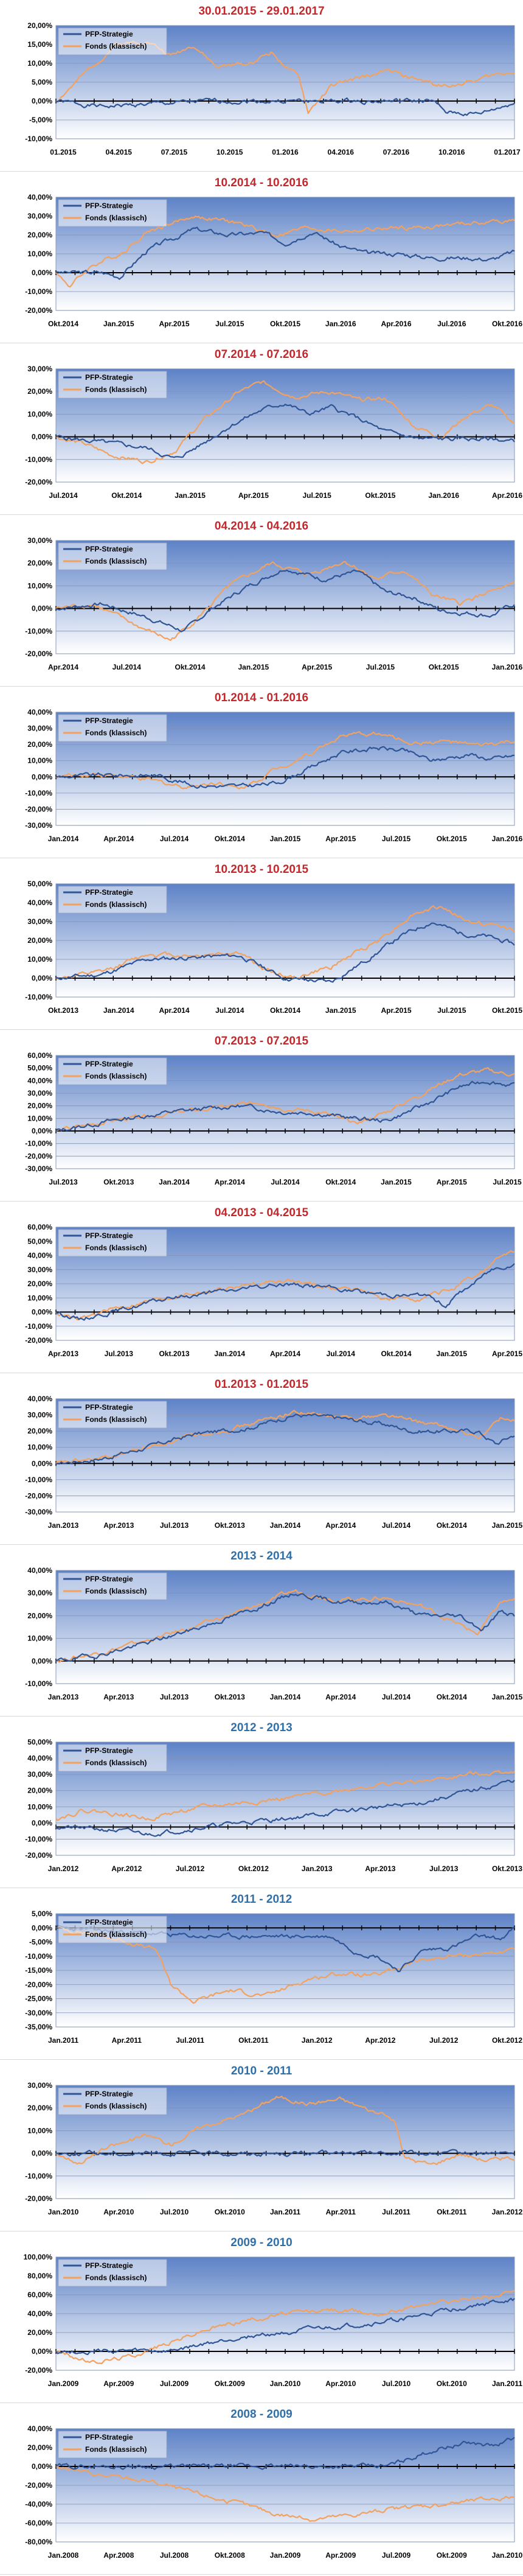 Image resolution: width=523 pixels, height=2576 pixels. Describe the element at coordinates (396, 2212) in the screenshot. I see `x-tick-label: Jul.2011` at that location.